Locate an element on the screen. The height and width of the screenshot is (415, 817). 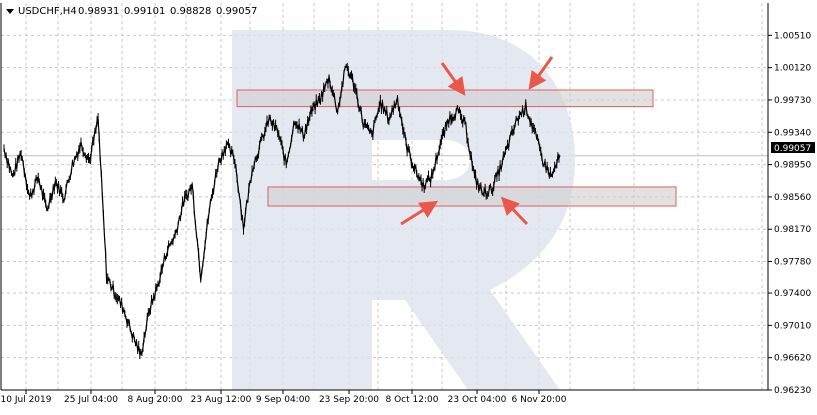
price-tag-box is located at coordinates (793, 147).